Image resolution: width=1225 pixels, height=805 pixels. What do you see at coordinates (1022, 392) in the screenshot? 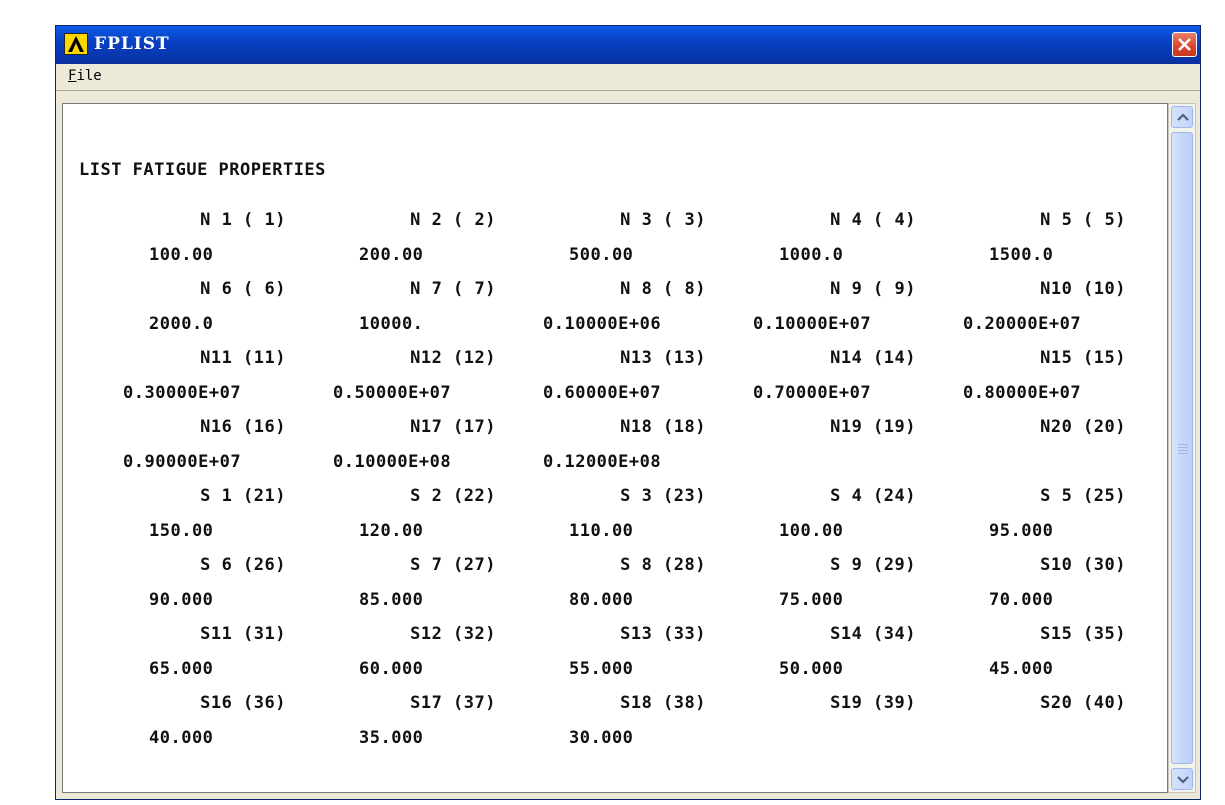
I see `property-value: 0.80000E+07` at bounding box center [1022, 392].